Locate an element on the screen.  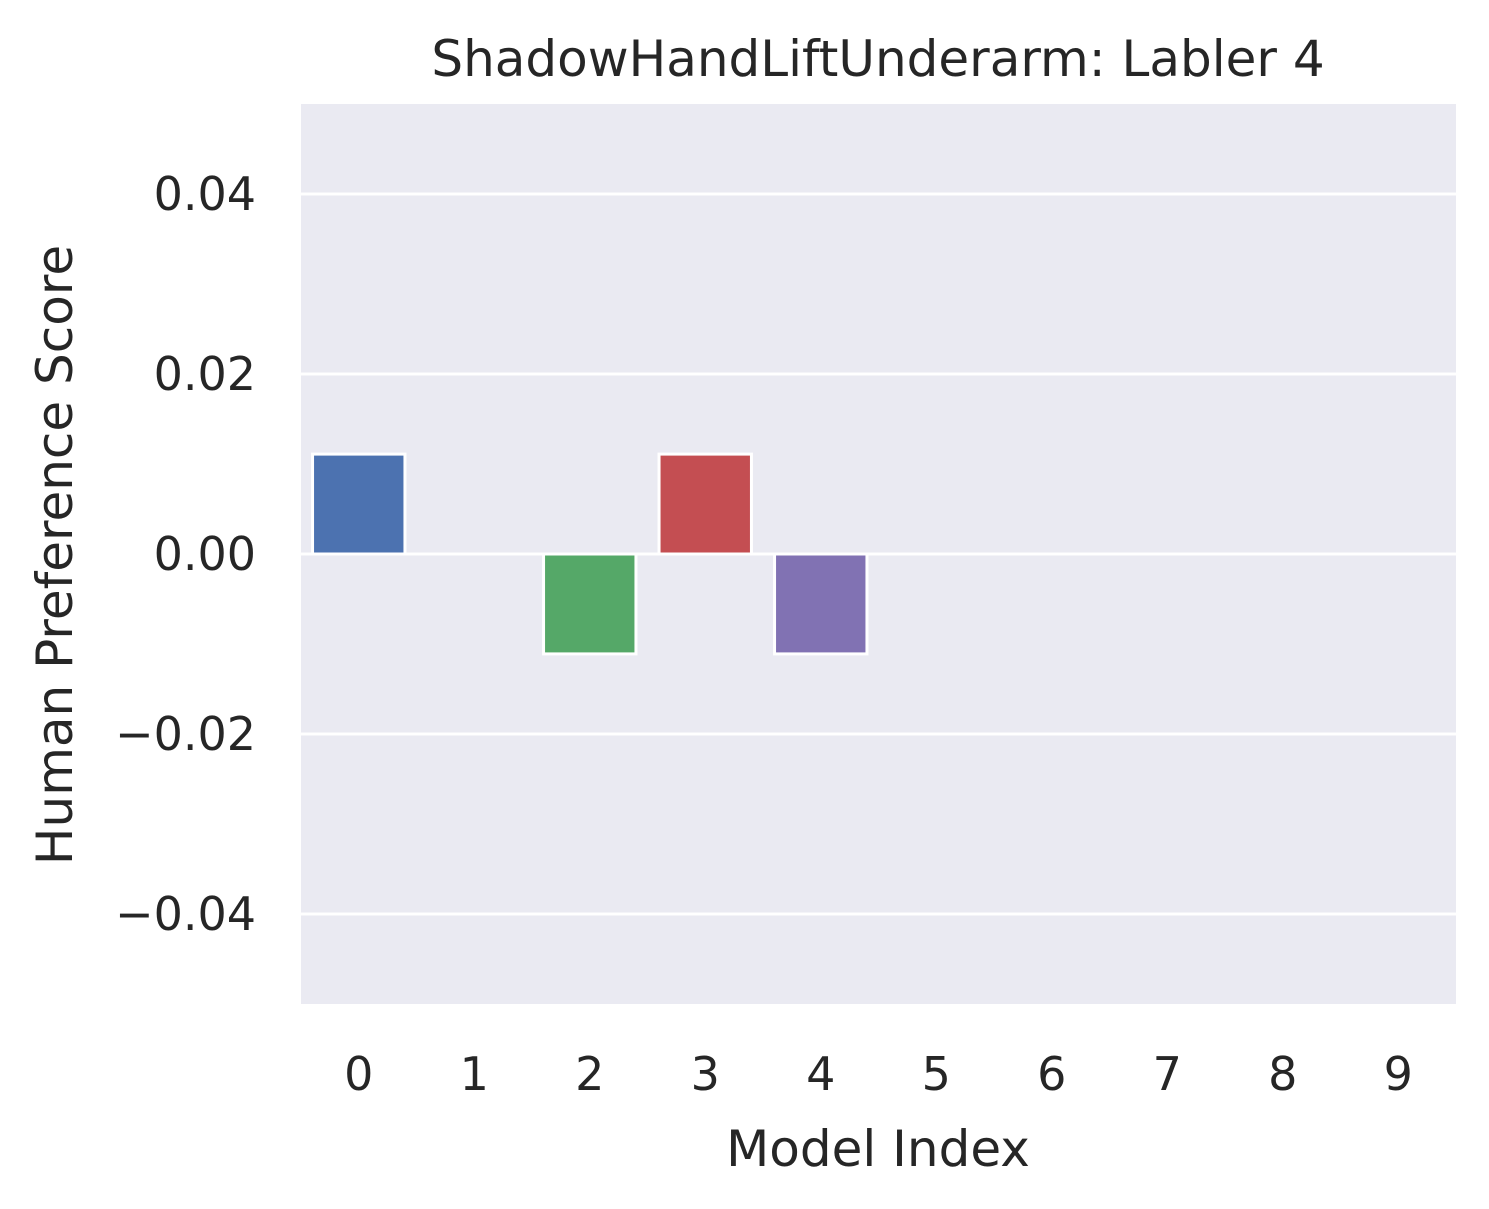
x-tick-label: 7 is located at coordinates (1167, 1074).